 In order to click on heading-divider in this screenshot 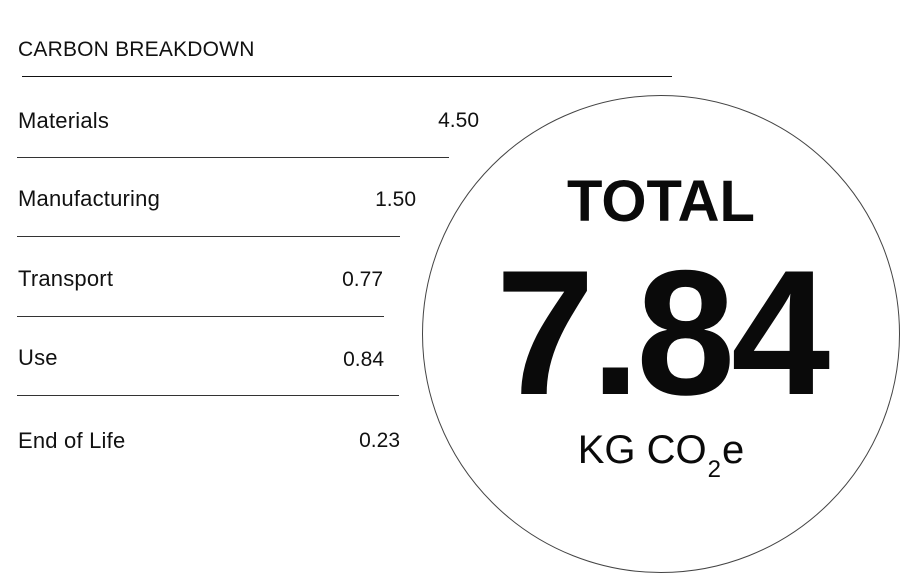, I will do `click(347, 76)`.